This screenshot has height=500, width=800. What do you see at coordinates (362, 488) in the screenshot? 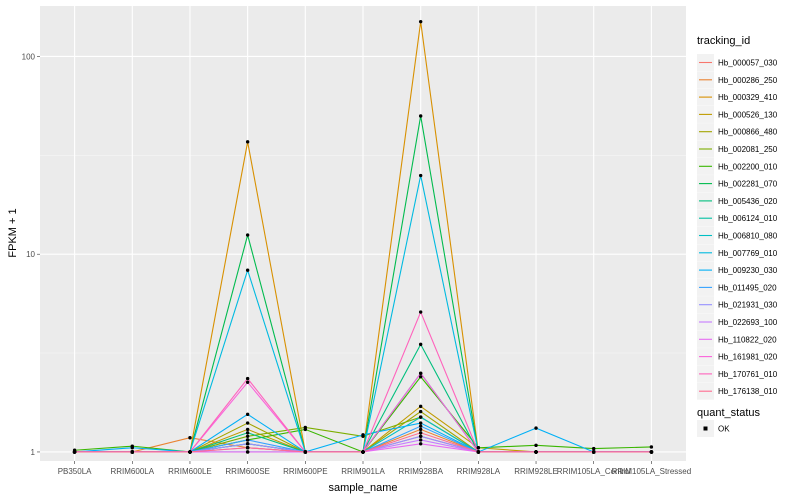
I see `x-axis-title: sample_name` at bounding box center [362, 488].